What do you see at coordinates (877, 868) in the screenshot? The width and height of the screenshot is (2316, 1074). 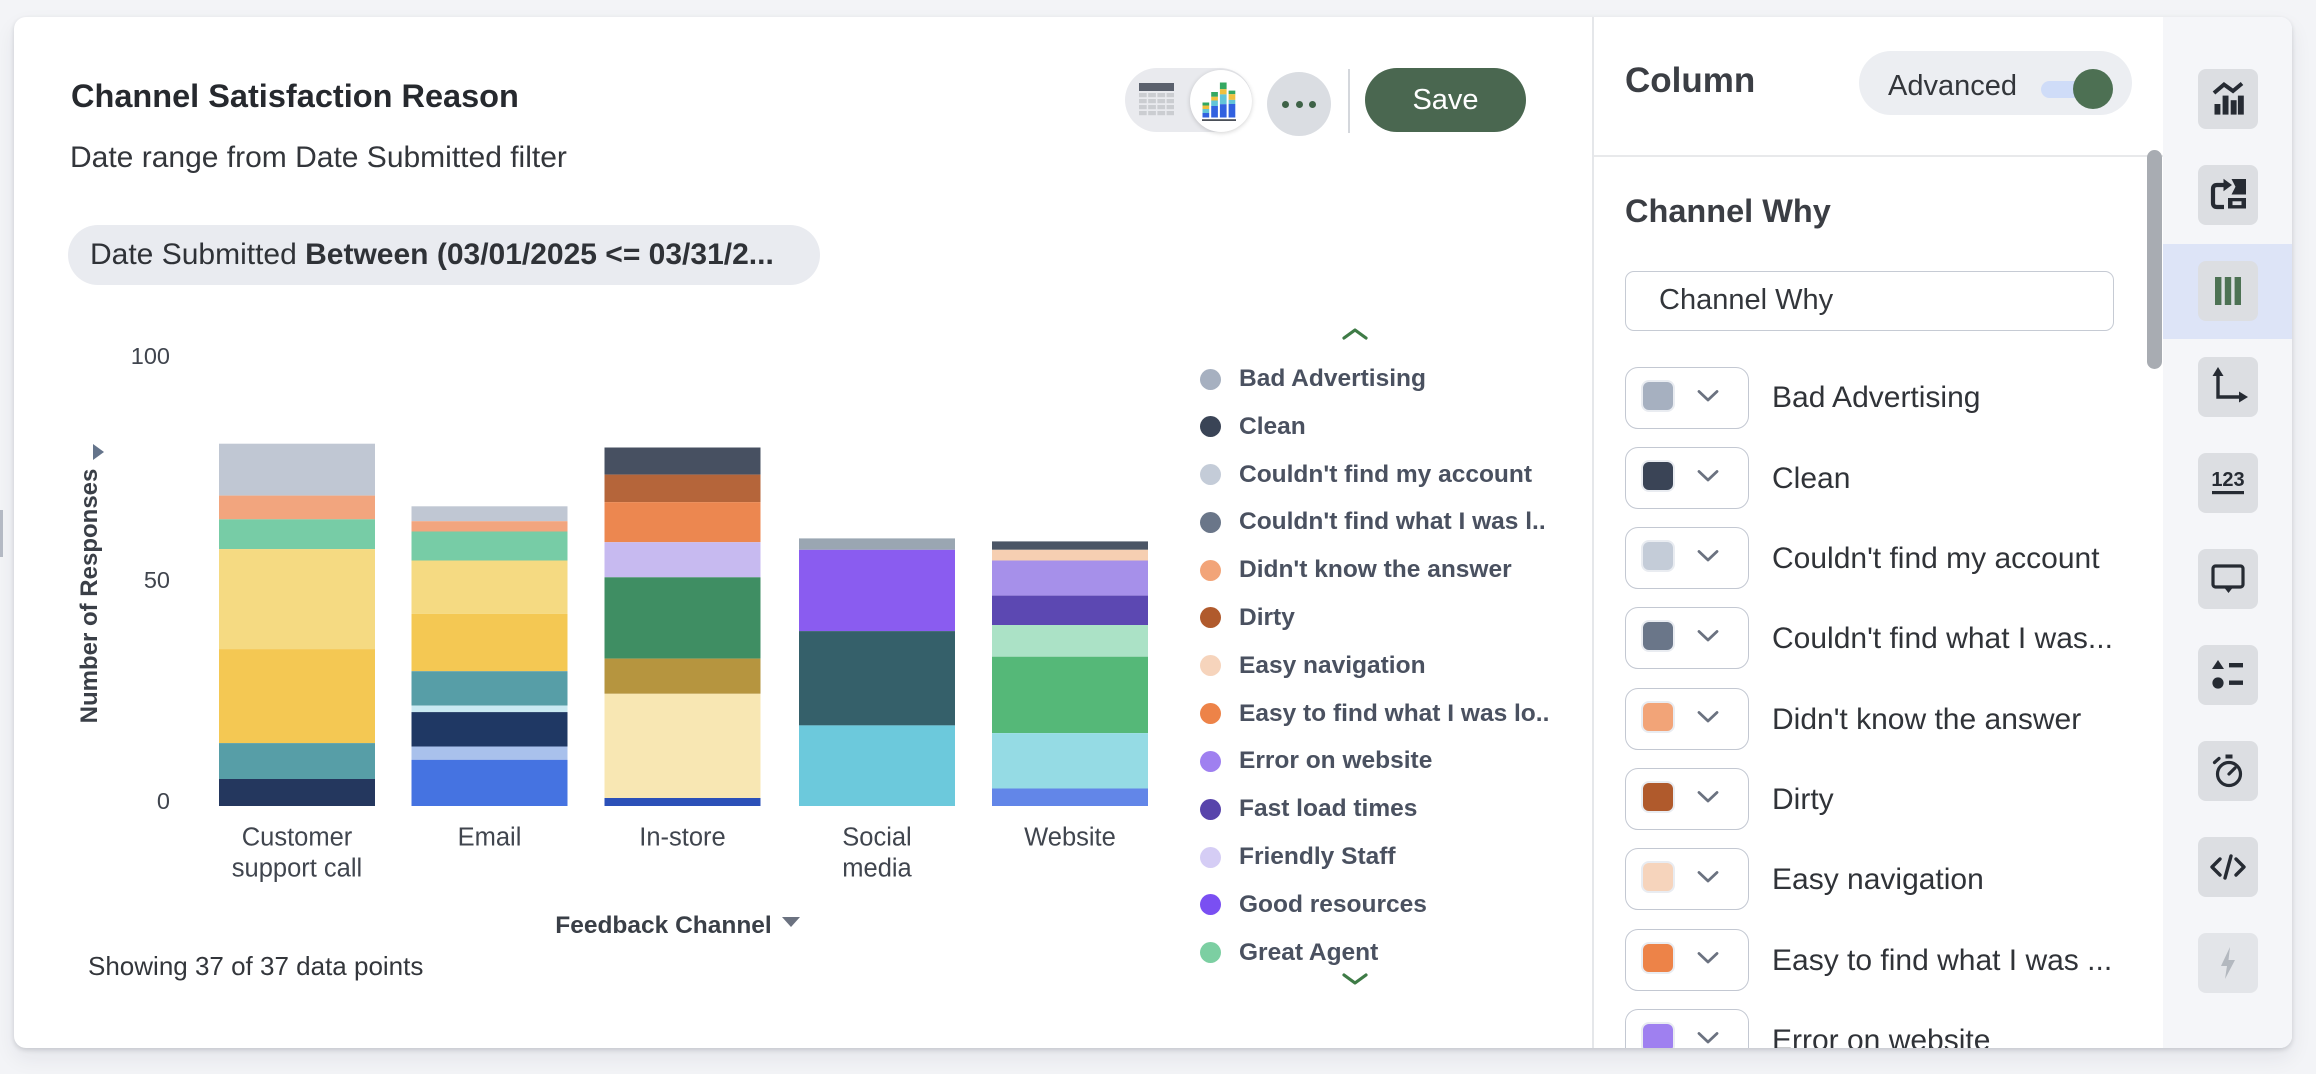 I see `svg-text: media` at bounding box center [877, 868].